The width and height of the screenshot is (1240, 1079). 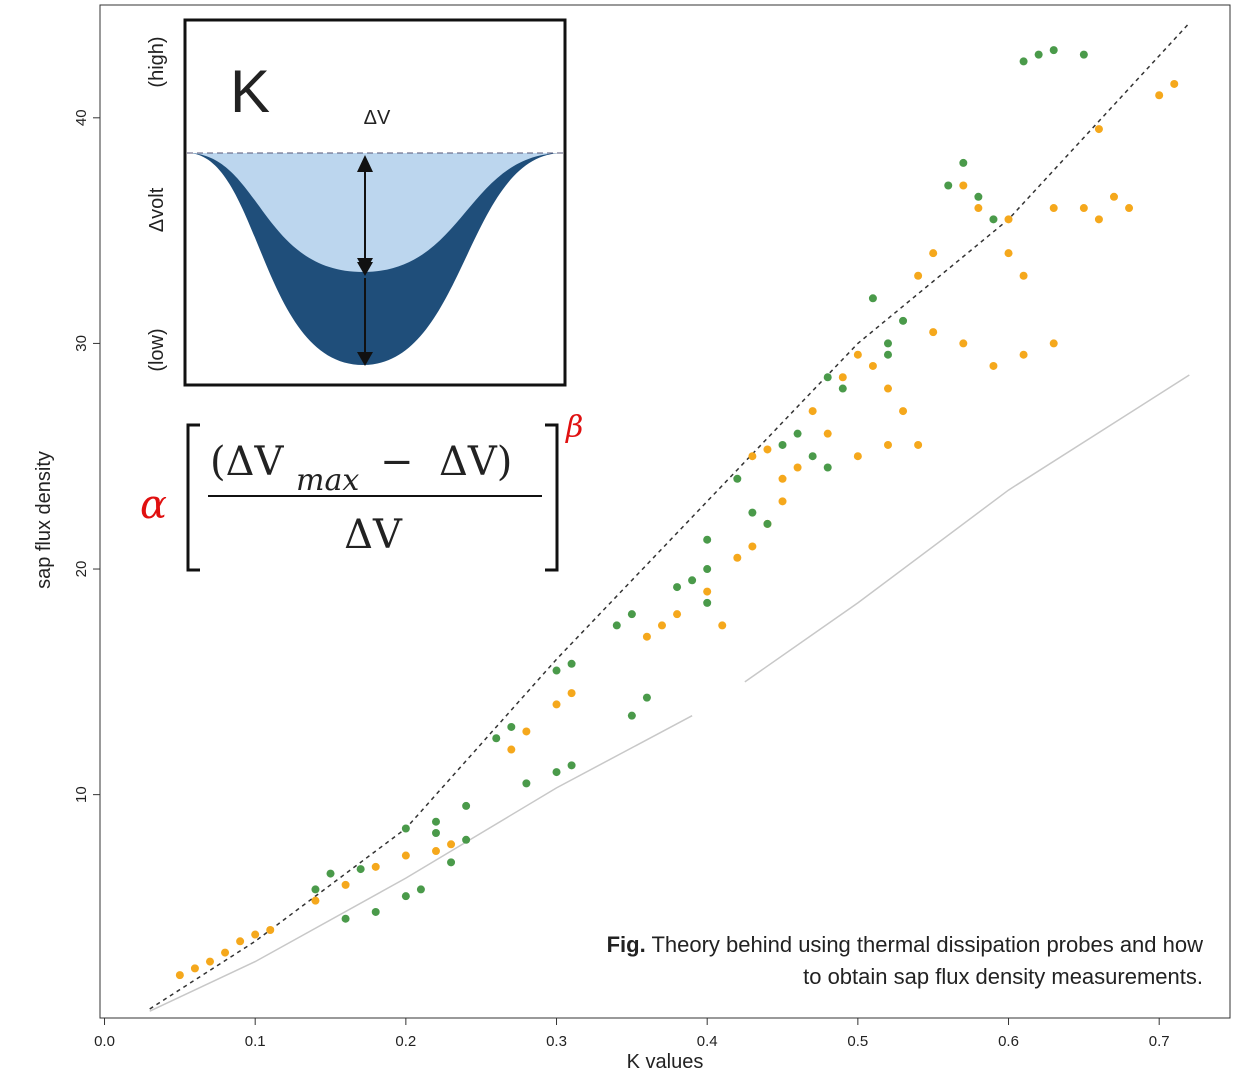 I want to click on x-axis-label: K values, so click(x=665, y=1062).